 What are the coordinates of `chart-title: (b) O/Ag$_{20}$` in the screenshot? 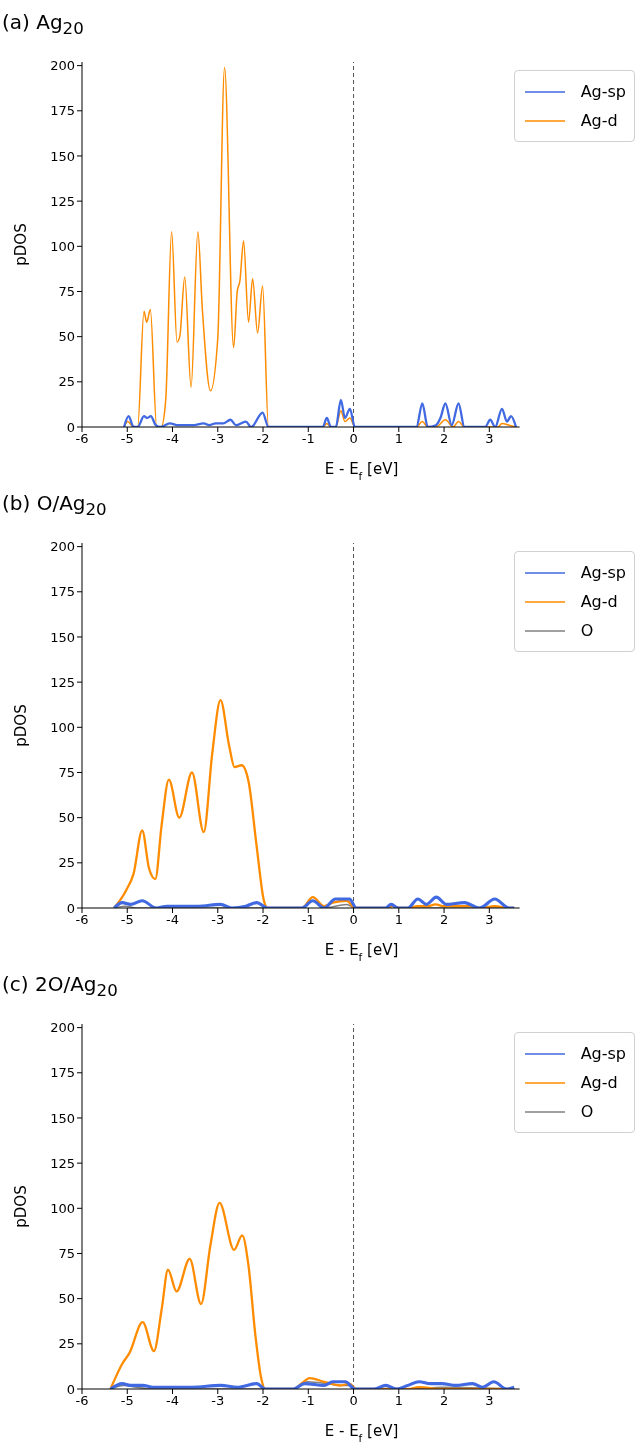 It's located at (54, 505).